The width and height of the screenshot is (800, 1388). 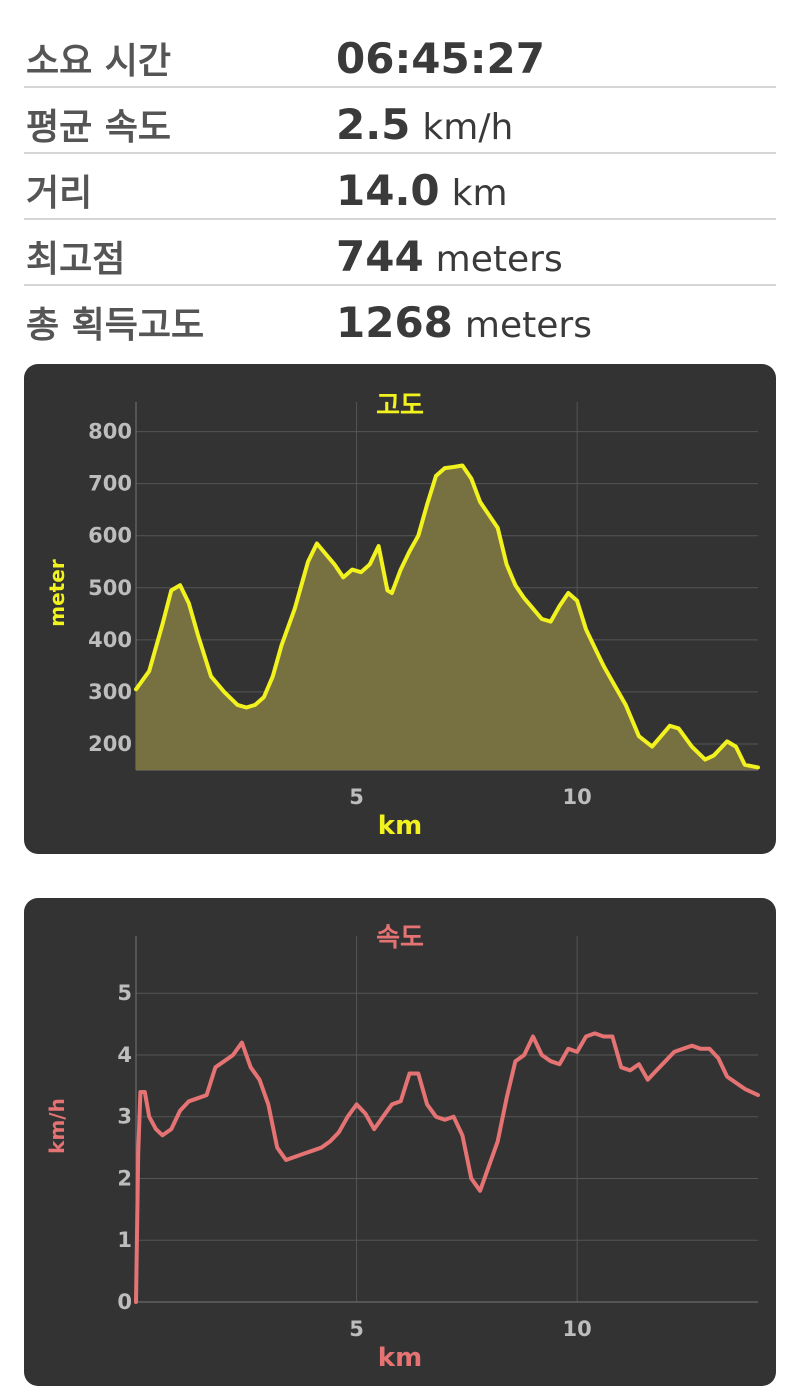 I want to click on stat-value-wrap: 1268 meters, so click(x=464, y=322).